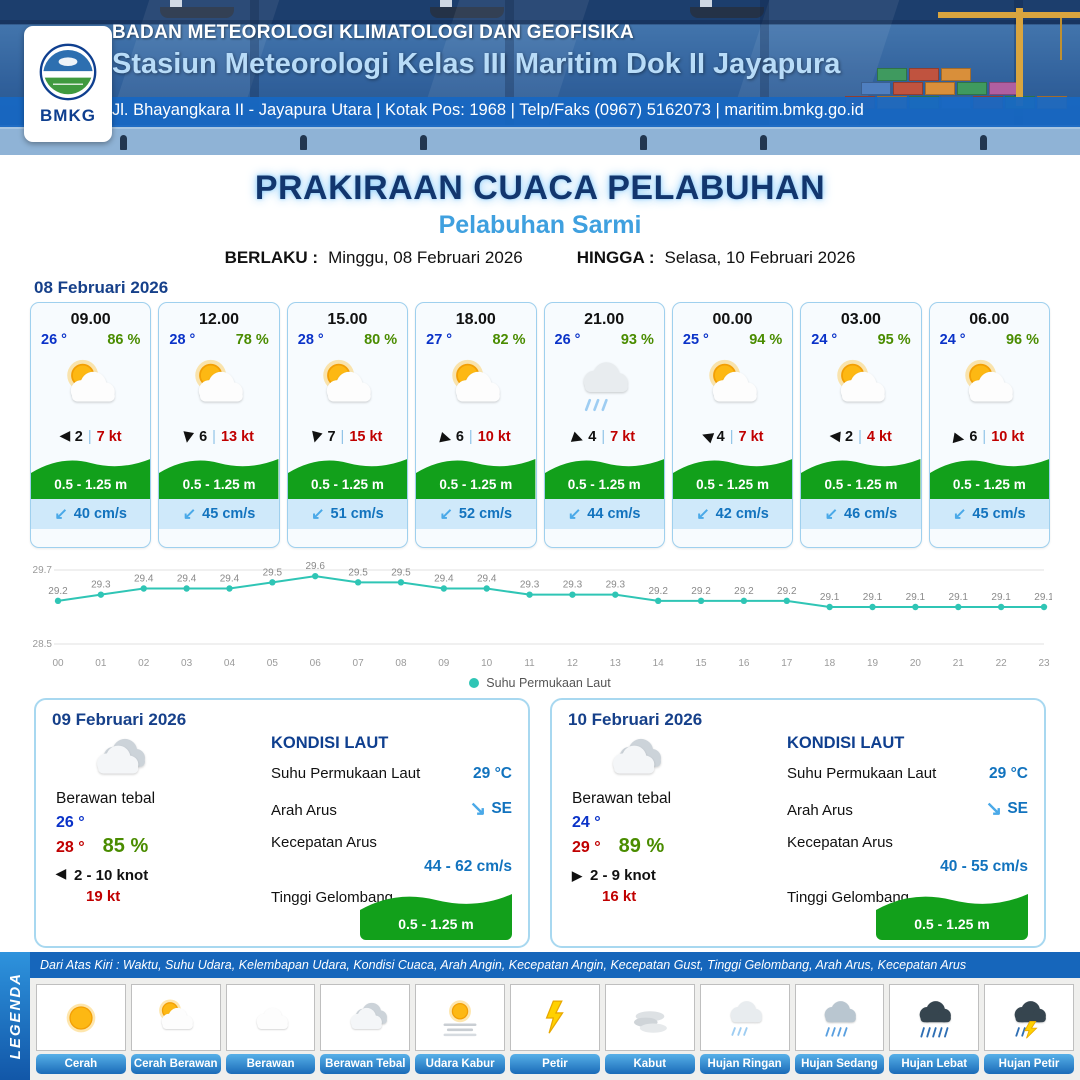 The image size is (1080, 1080). Describe the element at coordinates (616, 663) in the screenshot. I see `svg-text: 13` at that location.